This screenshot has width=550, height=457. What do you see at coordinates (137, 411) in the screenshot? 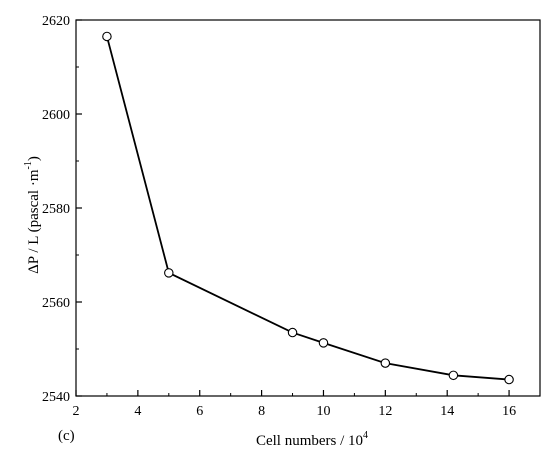
I see `x-tick-label: 4` at bounding box center [137, 411].